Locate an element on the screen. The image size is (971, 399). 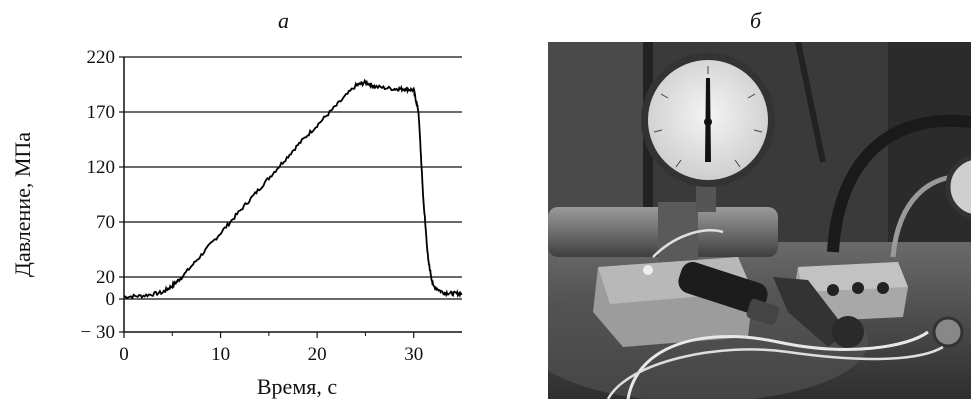
x-tick-label: 20 is located at coordinates (317, 354).